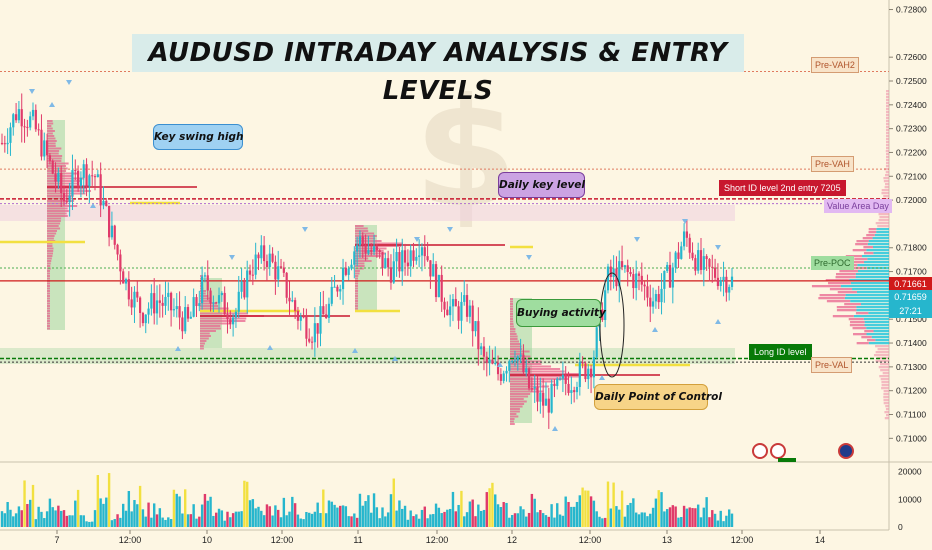 The image size is (932, 550). Describe the element at coordinates (232, 257) in the screenshot. I see `pivot-high-marker` at that location.